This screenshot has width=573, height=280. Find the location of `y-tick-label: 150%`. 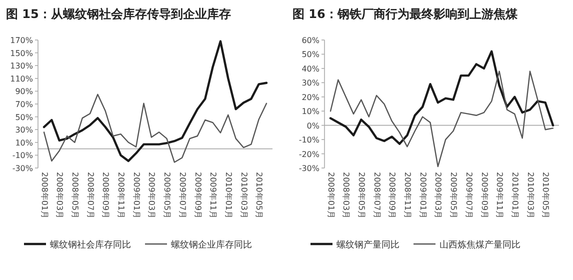

y-tick-label: 150% is located at coordinates (22, 53).